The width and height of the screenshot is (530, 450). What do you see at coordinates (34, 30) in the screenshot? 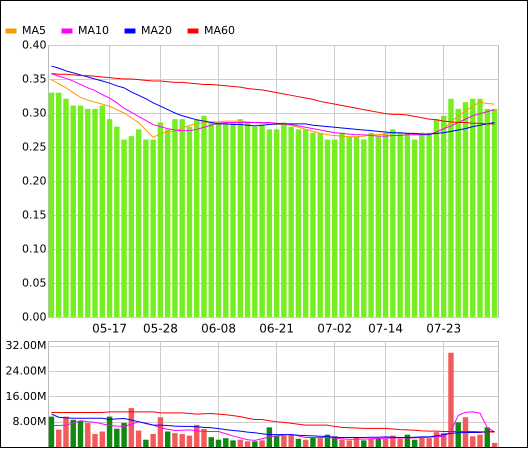
I see `legend-label: MA5` at bounding box center [34, 30].